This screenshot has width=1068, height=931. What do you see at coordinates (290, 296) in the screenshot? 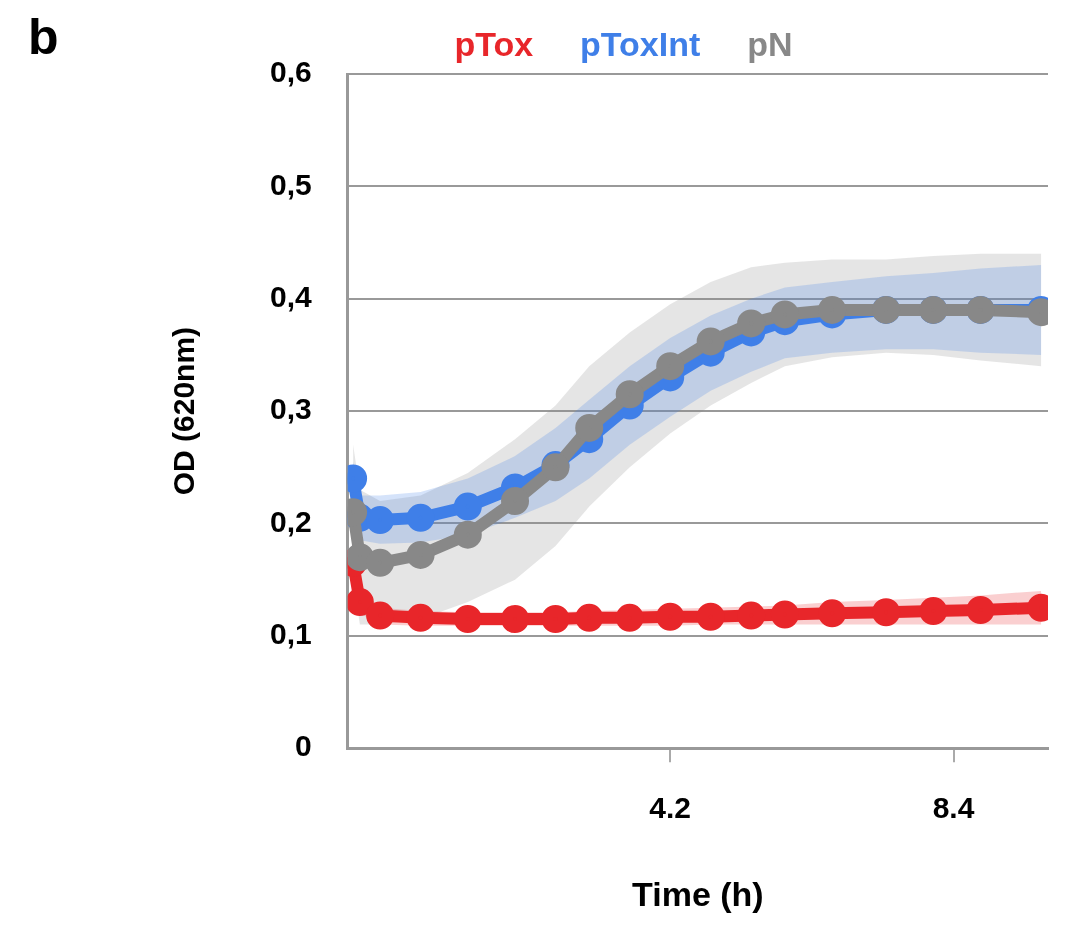
I see `y-tick-label: 0,4` at bounding box center [290, 296].